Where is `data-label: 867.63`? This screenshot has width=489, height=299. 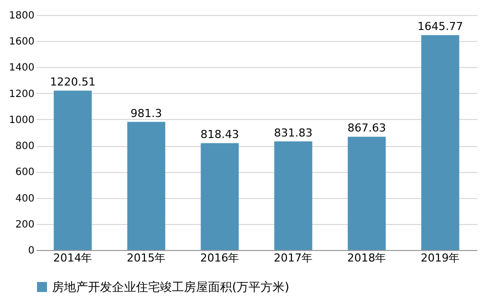 data-label: 867.63 is located at coordinates (367, 128).